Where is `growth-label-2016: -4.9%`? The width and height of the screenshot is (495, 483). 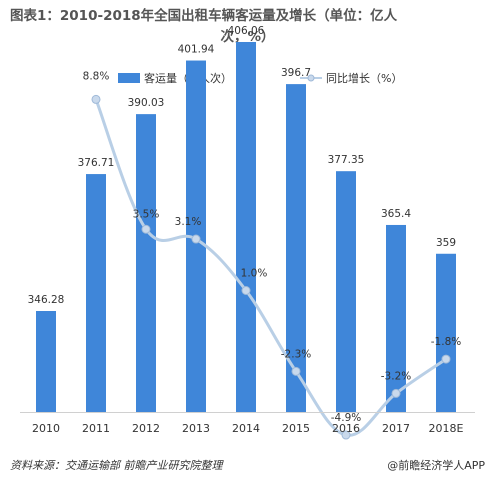
growth-label-2016: -4.9% is located at coordinates (346, 418).